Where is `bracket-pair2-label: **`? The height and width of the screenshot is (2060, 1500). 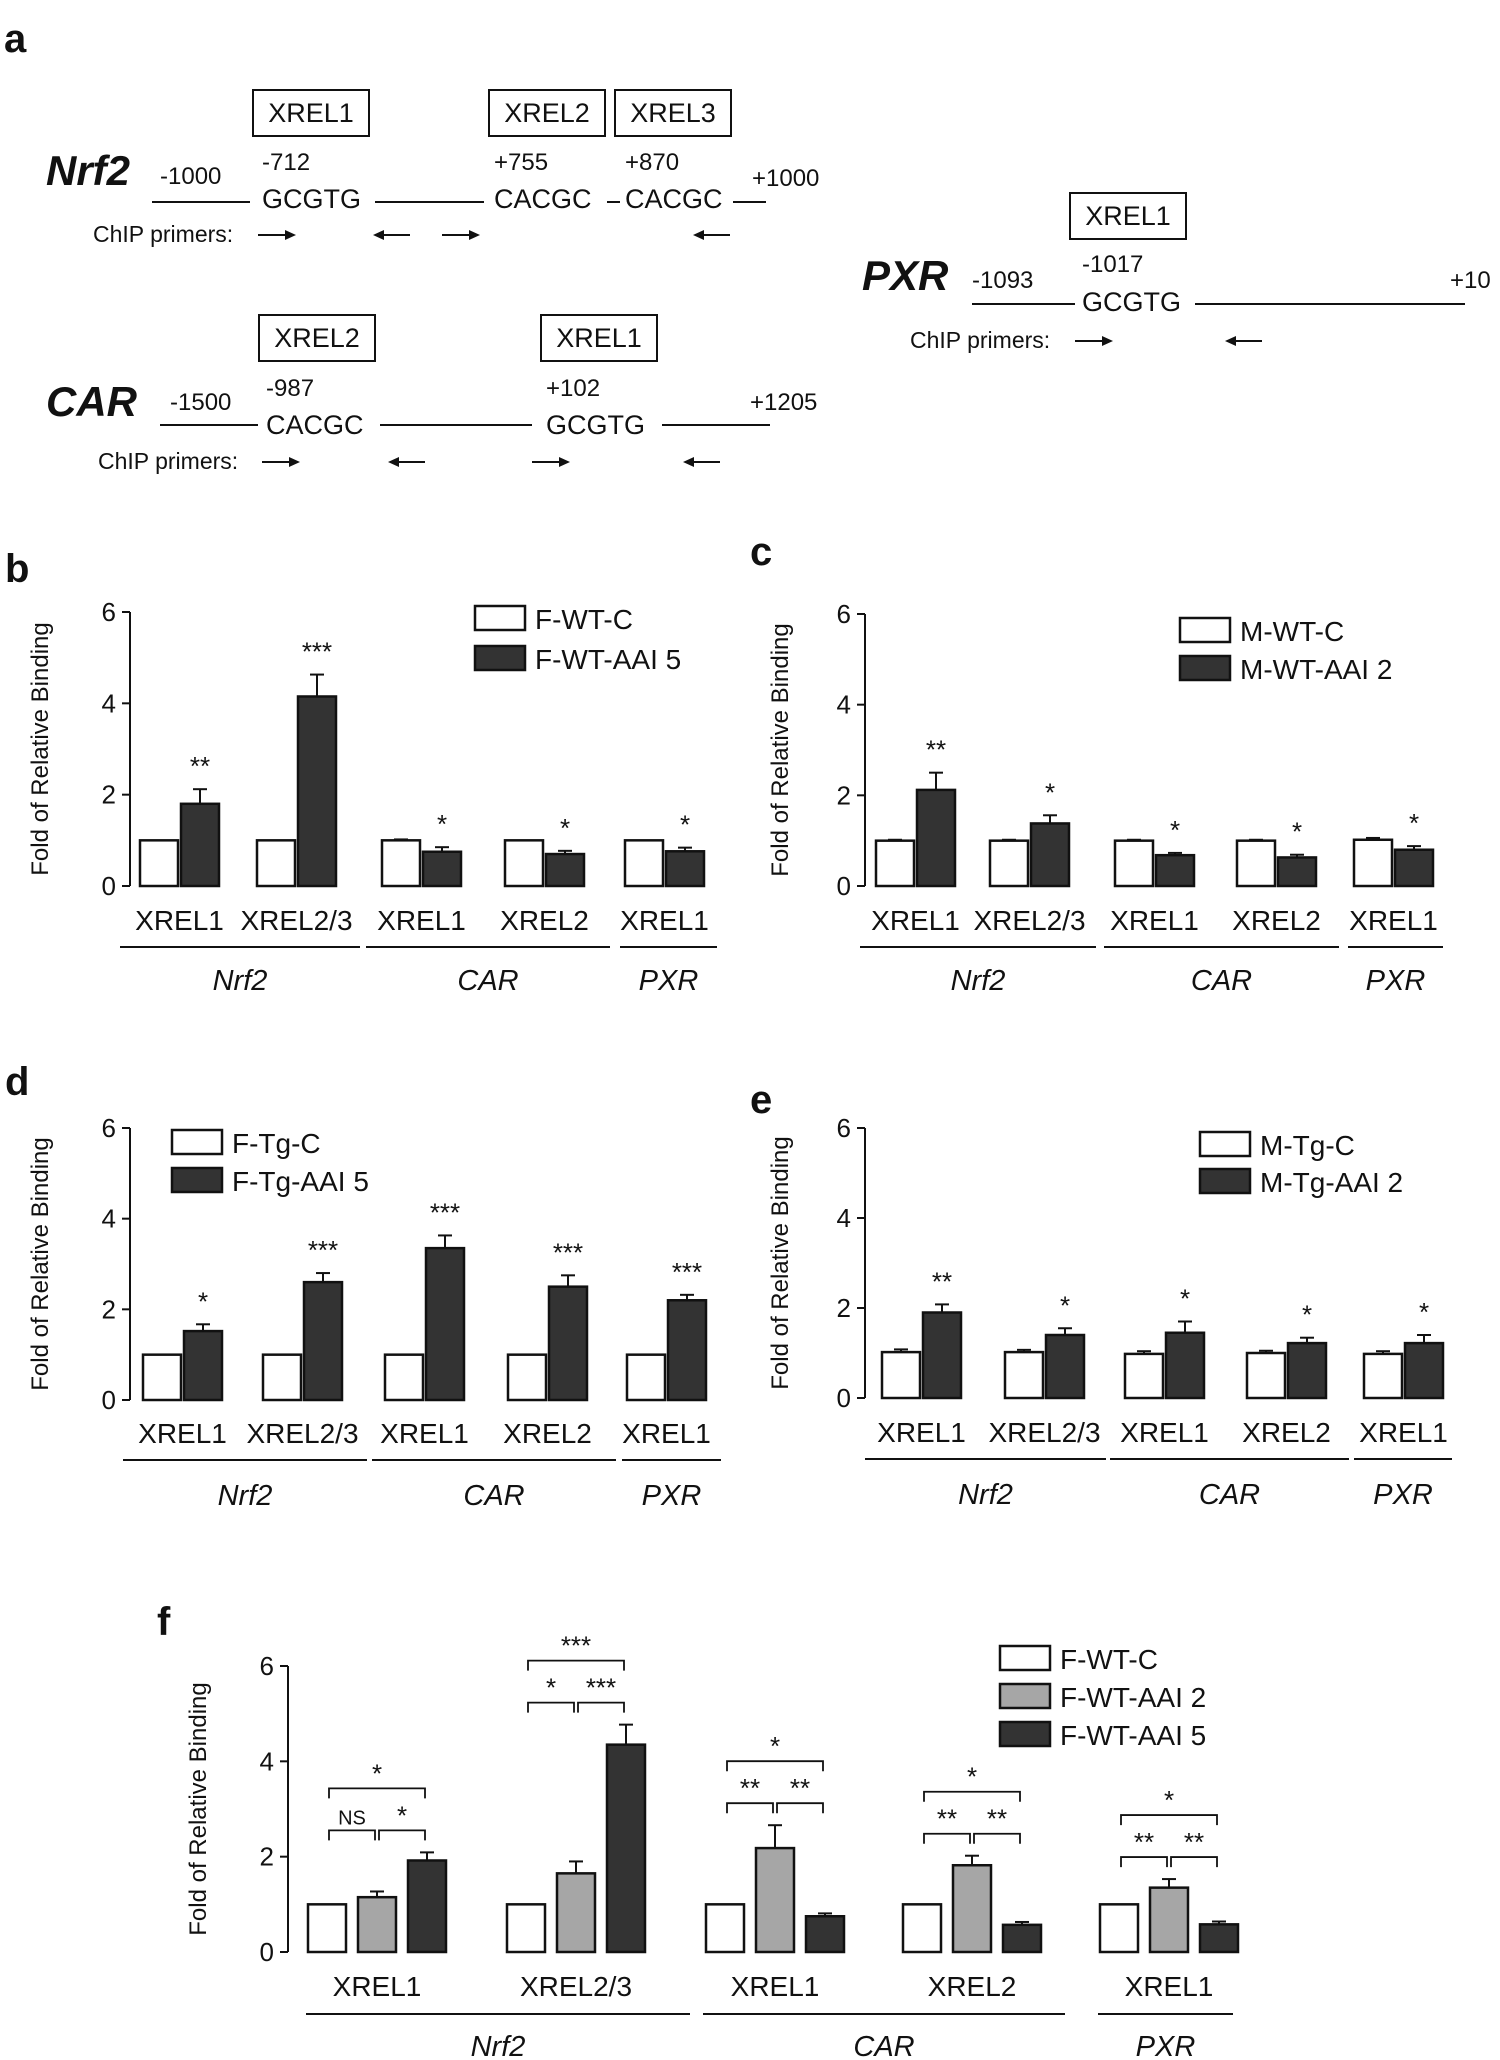 bracket-pair2-label: ** is located at coordinates (997, 1819).